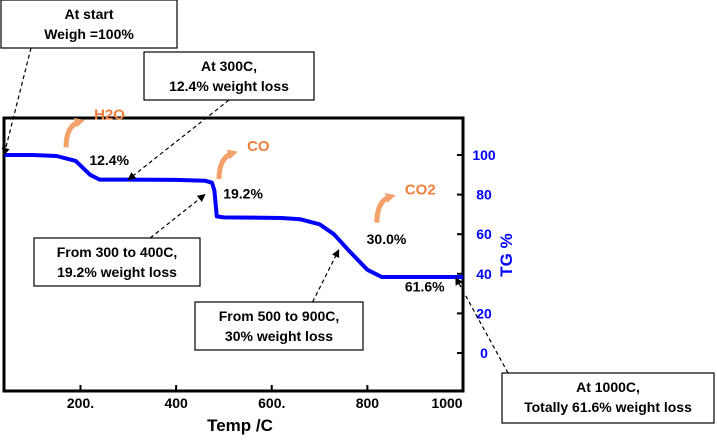 Image resolution: width=717 pixels, height=446 pixels. I want to click on y-axis-label: TG %, so click(506, 254).